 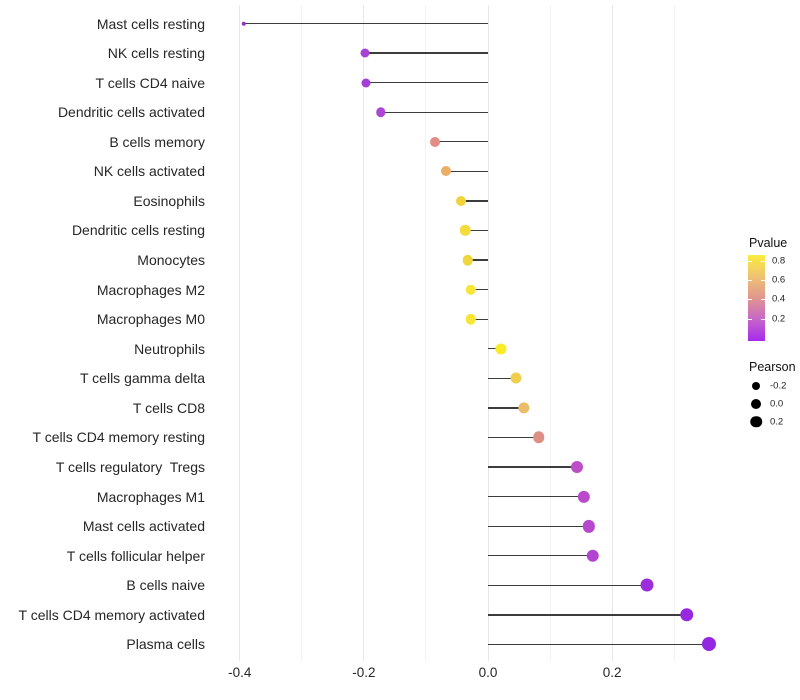 What do you see at coordinates (779, 280) in the screenshot?
I see `pvalue-tick-label: 0.6` at bounding box center [779, 280].